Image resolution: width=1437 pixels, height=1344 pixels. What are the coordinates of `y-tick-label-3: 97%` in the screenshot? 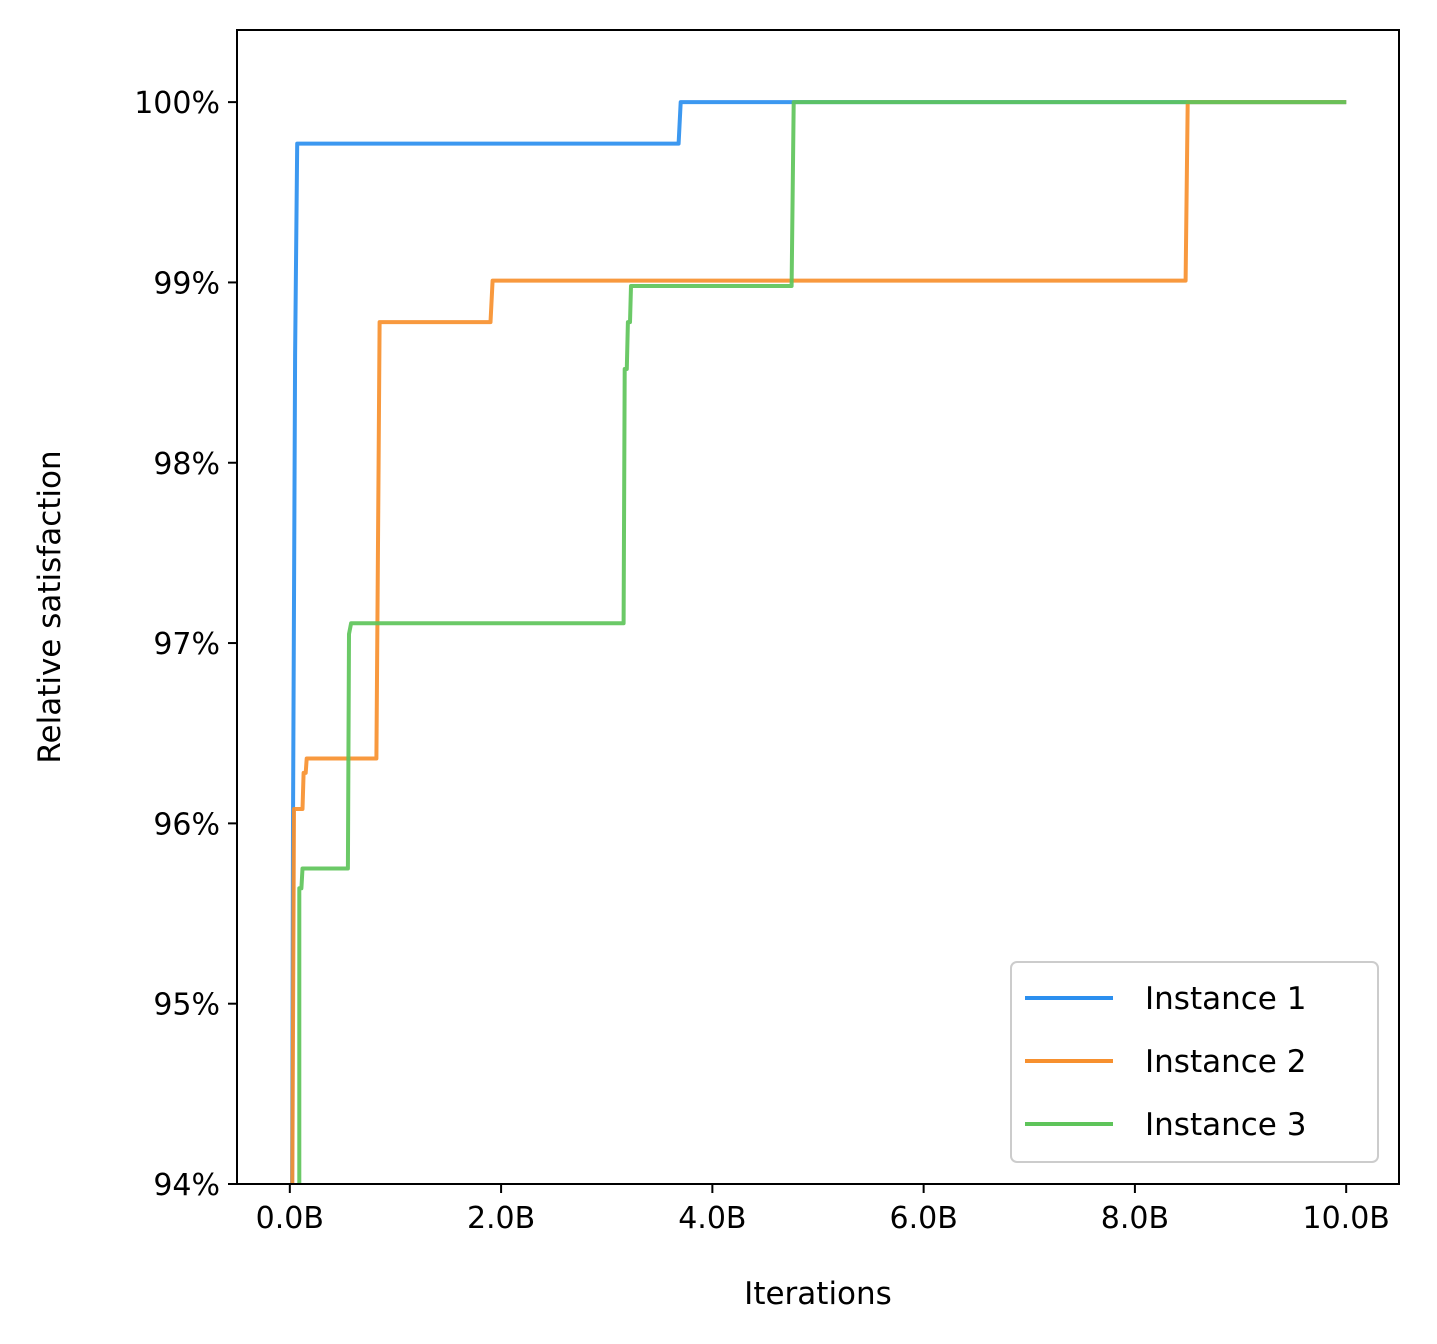 It's located at (186, 644).